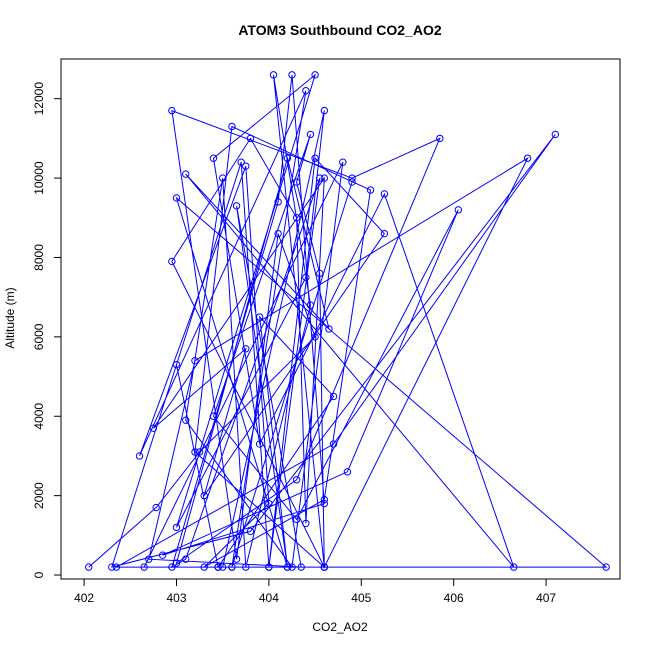 The height and width of the screenshot is (650, 650). What do you see at coordinates (39, 257) in the screenshot?
I see `y-tick-label: 8000` at bounding box center [39, 257].